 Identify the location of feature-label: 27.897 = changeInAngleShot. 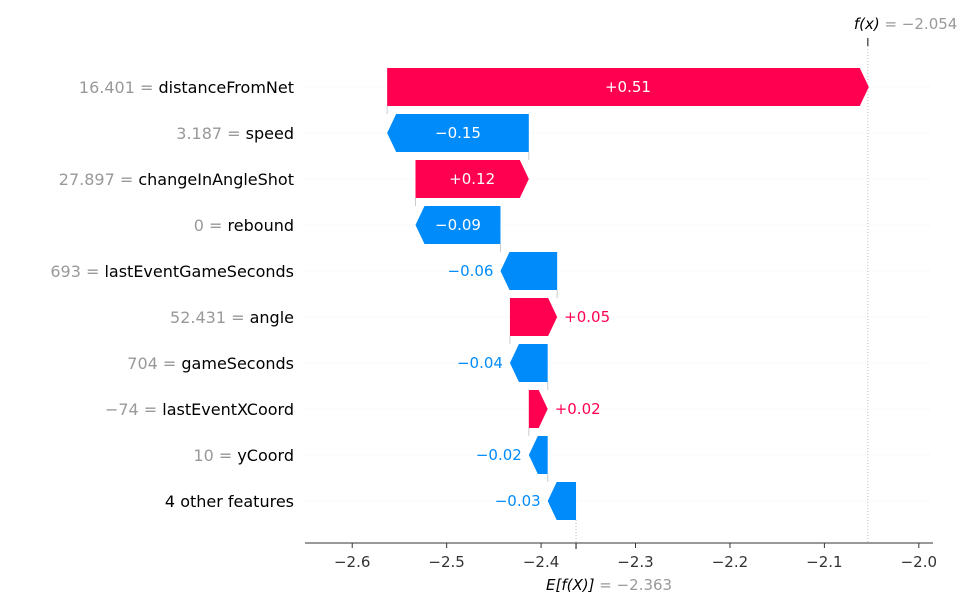
(176, 179).